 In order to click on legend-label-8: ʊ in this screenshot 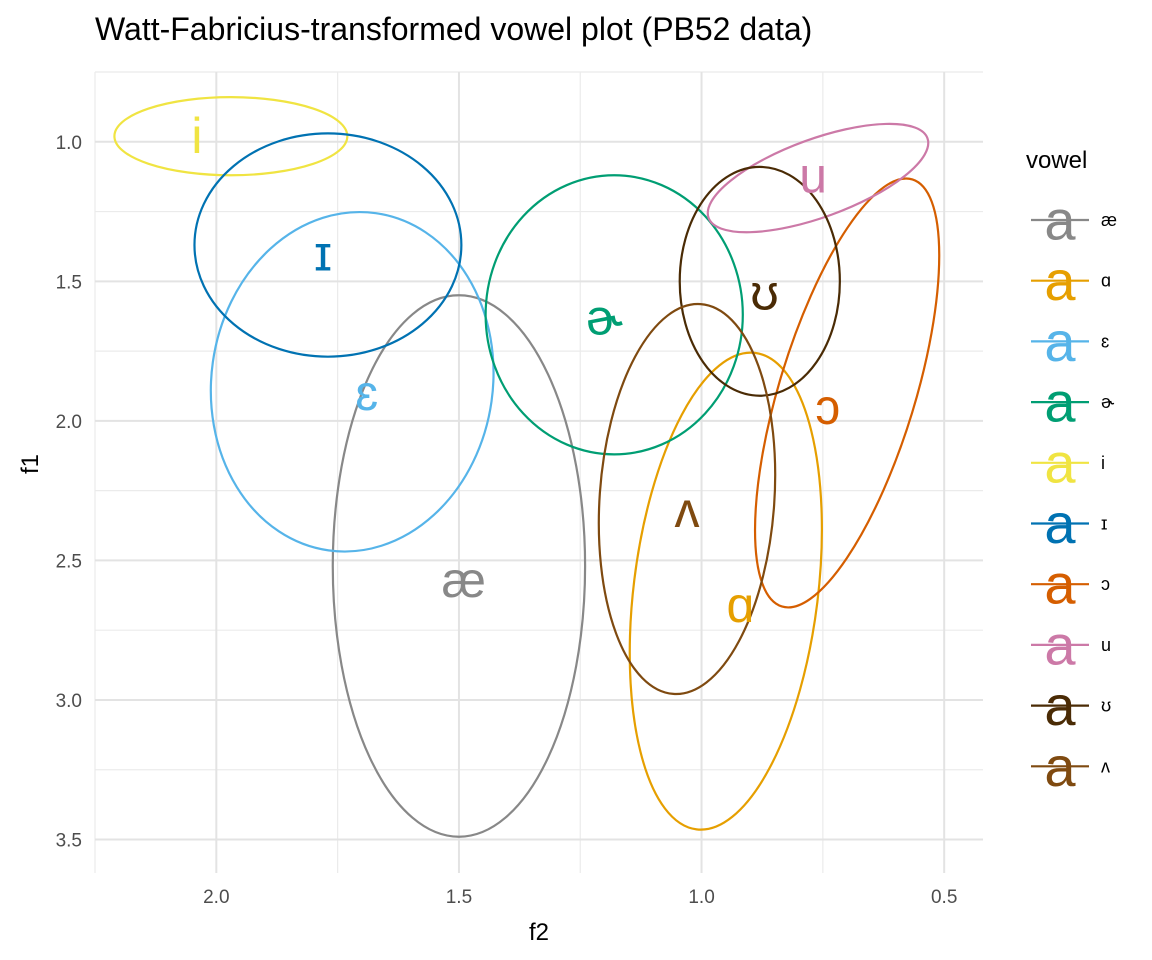, I will do `click(1106, 706)`.